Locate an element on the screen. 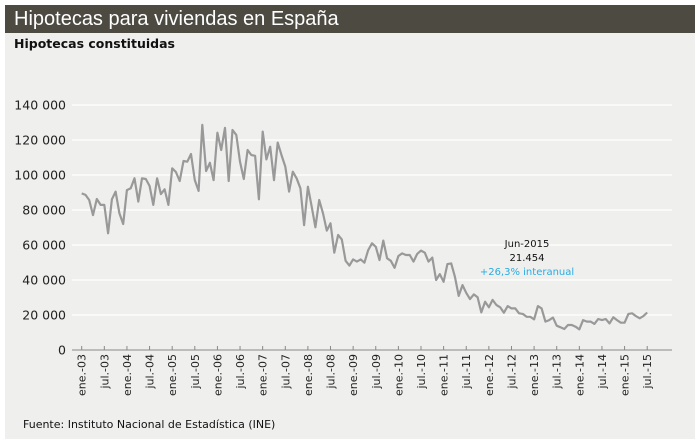  x-tick-label: ene.-09 is located at coordinates (353, 375).